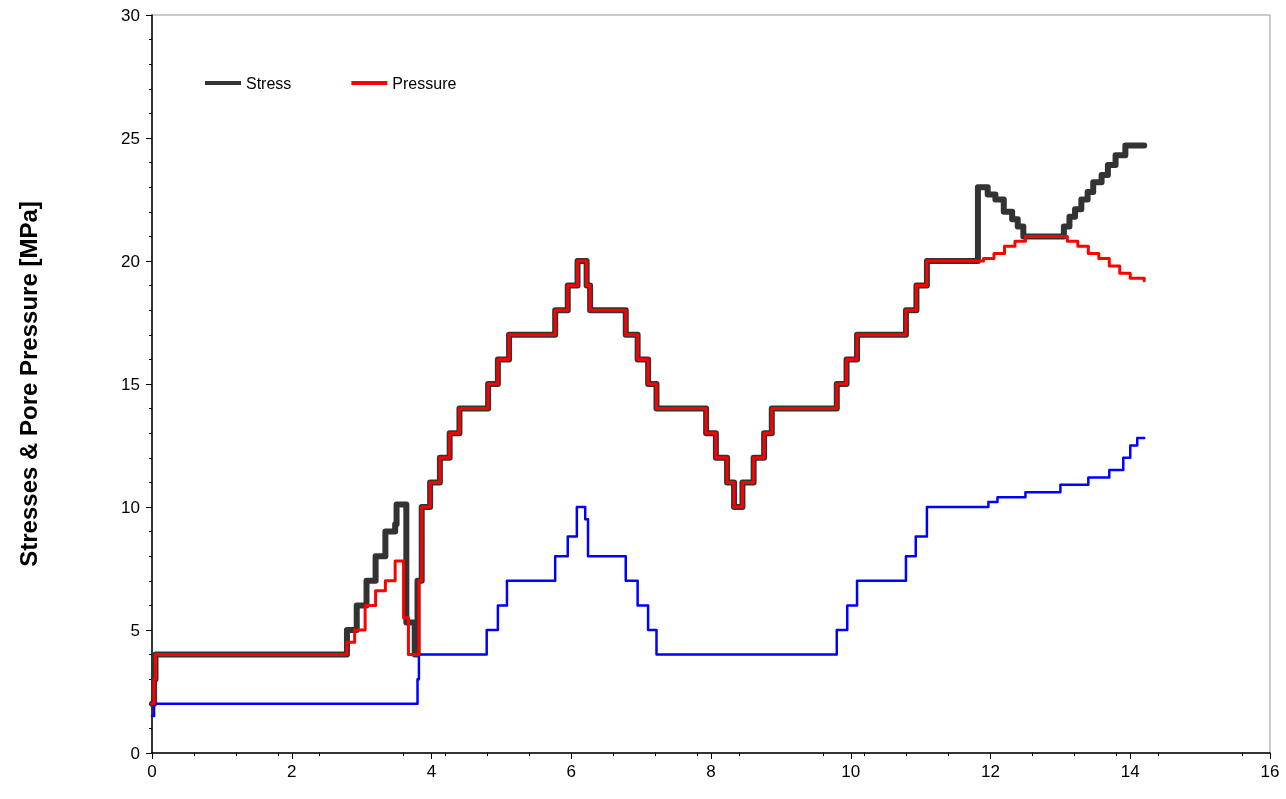 This screenshot has height=799, width=1286. I want to click on y-tick-label: 15, so click(130, 384).